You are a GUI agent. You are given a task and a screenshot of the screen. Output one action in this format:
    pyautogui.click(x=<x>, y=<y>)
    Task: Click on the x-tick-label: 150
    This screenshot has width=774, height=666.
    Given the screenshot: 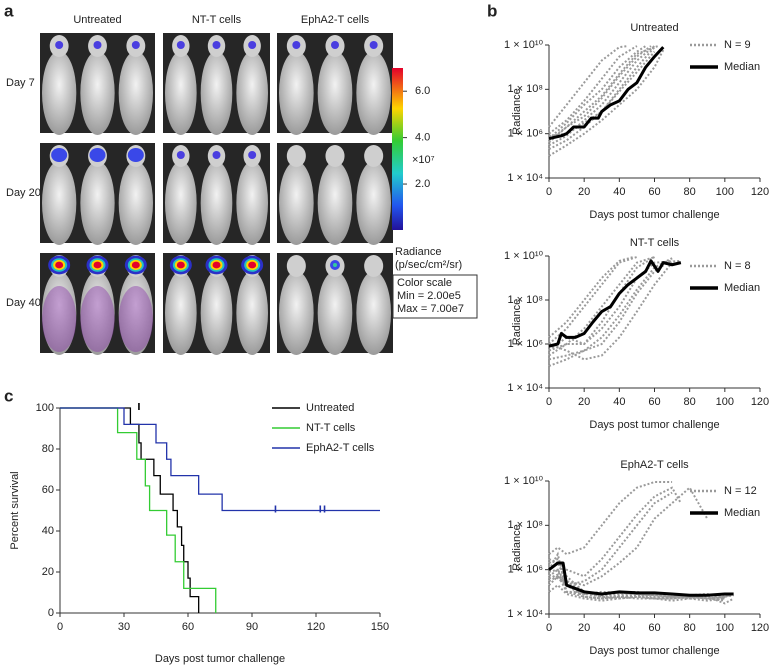 What is the action you would take?
    pyautogui.click(x=380, y=627)
    